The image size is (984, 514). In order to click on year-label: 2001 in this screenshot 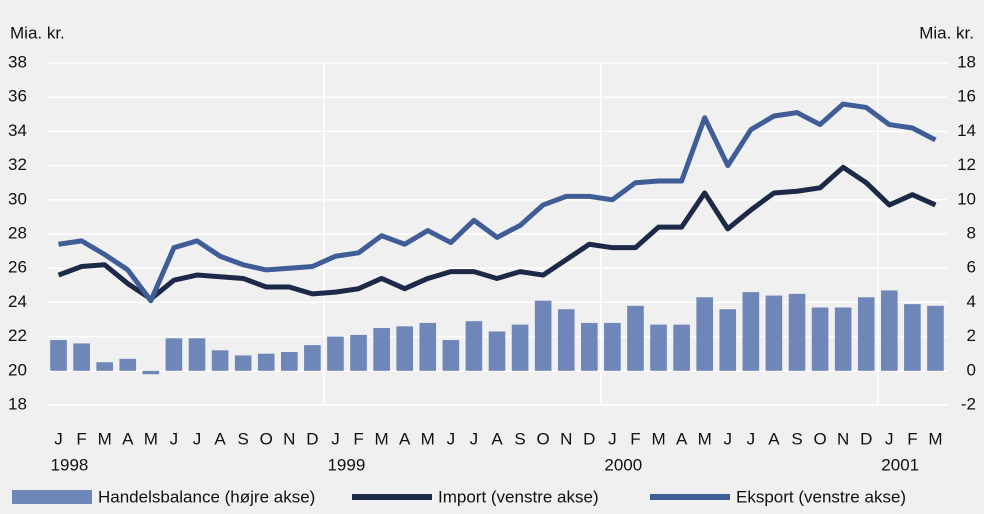, I will do `click(900, 464)`.